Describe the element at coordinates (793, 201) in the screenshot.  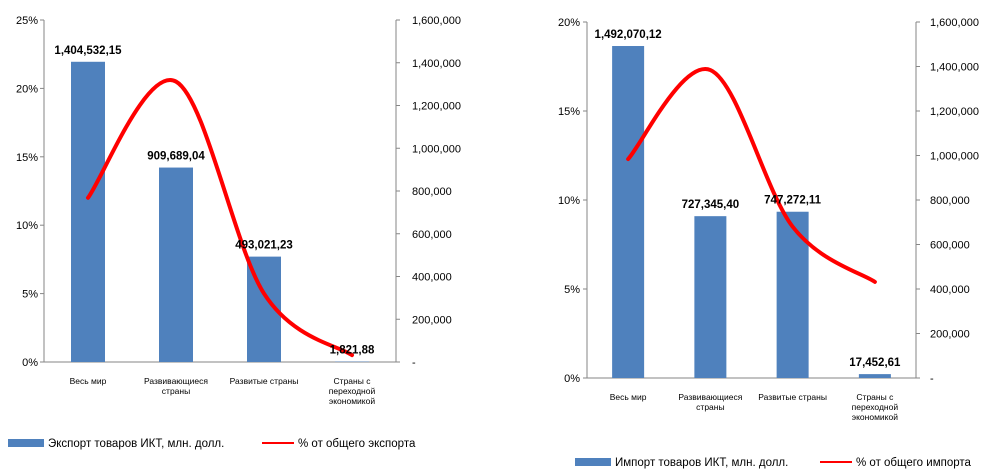
I see `bar-data-label: 747,272,11` at that location.